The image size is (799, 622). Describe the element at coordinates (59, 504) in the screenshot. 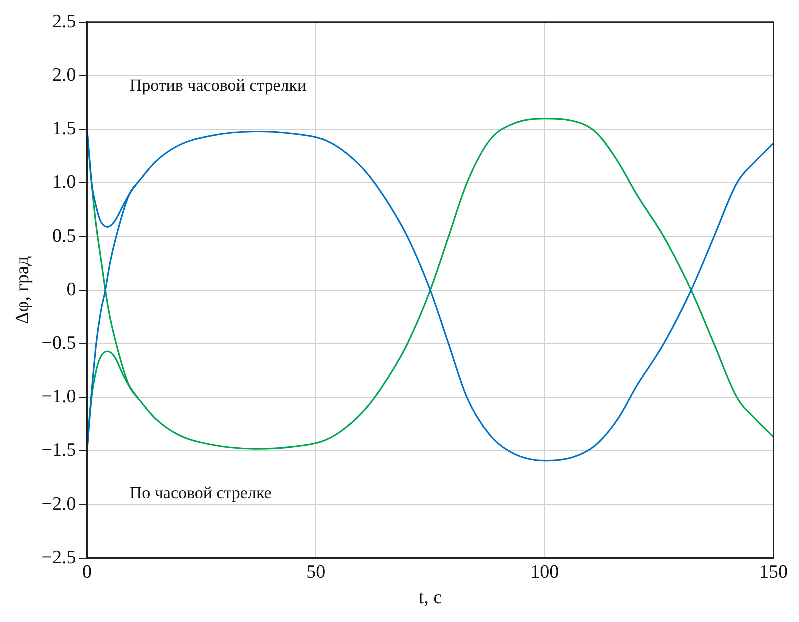

I see `y-tick-label: −2.0` at that location.